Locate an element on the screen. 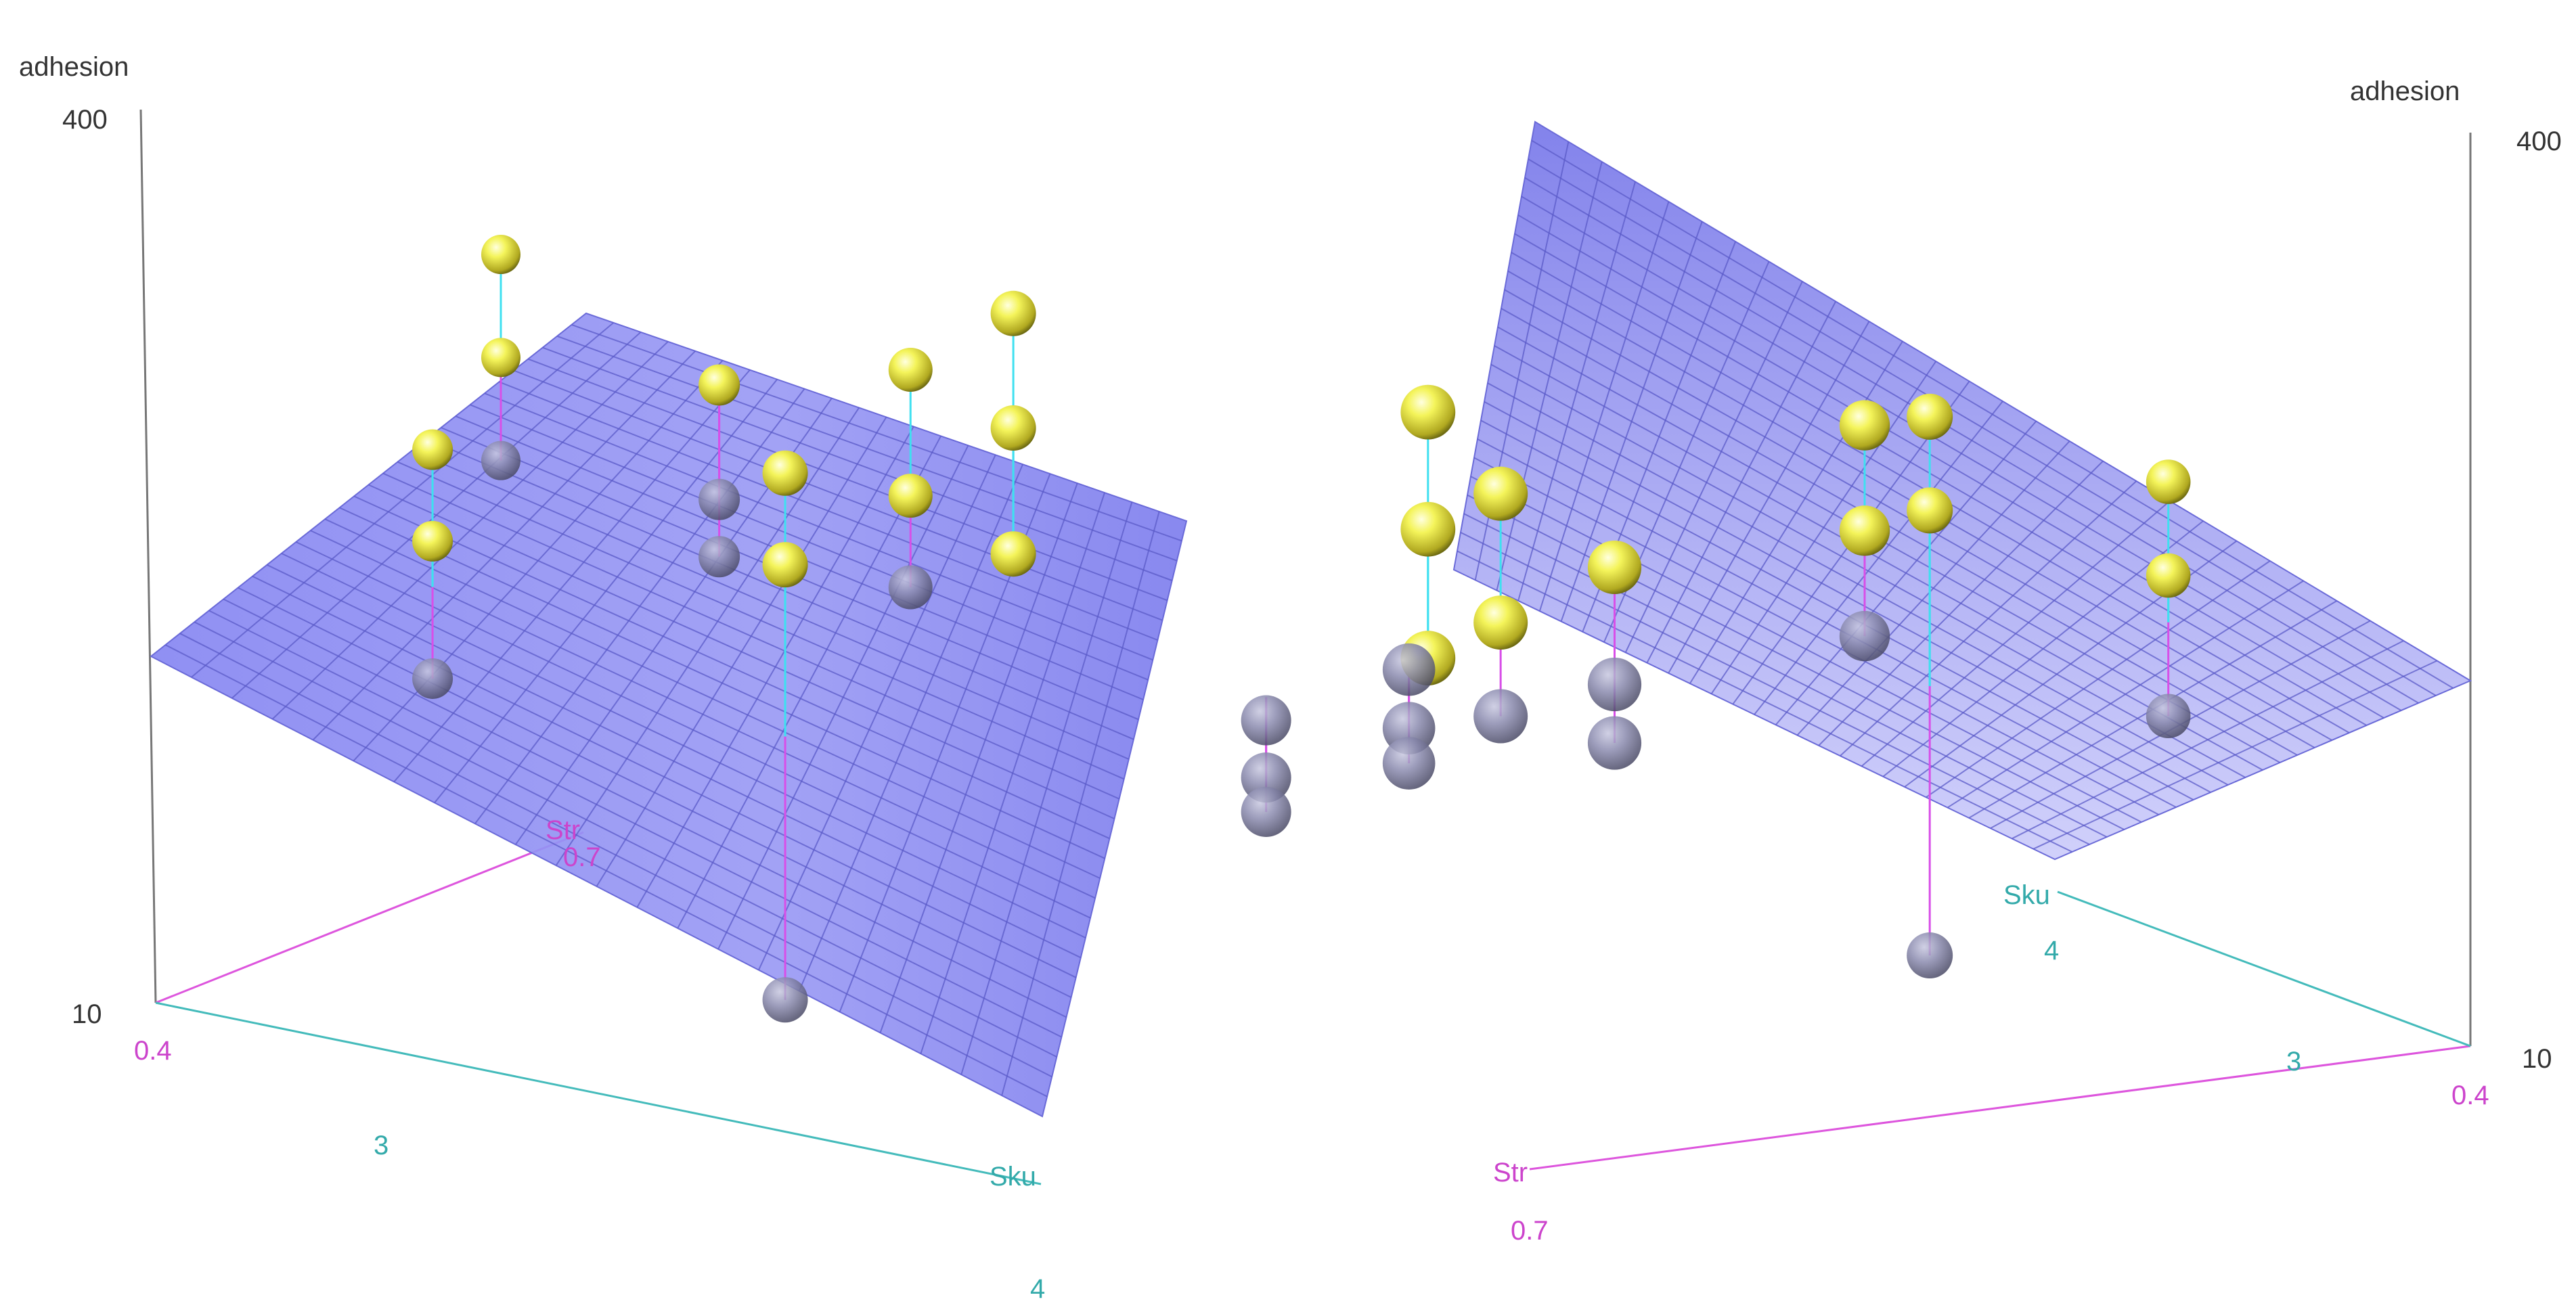  left-z-label: adhesion is located at coordinates (74, 67).